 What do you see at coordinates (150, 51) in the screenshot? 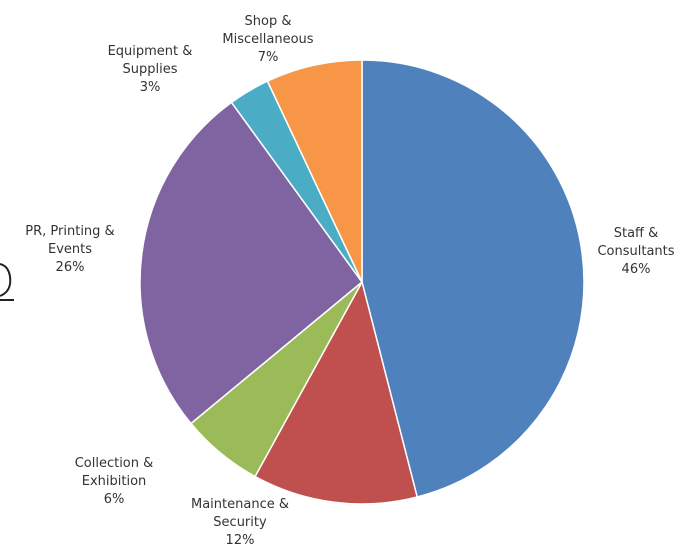
I see `label-line: Equipment &` at bounding box center [150, 51].